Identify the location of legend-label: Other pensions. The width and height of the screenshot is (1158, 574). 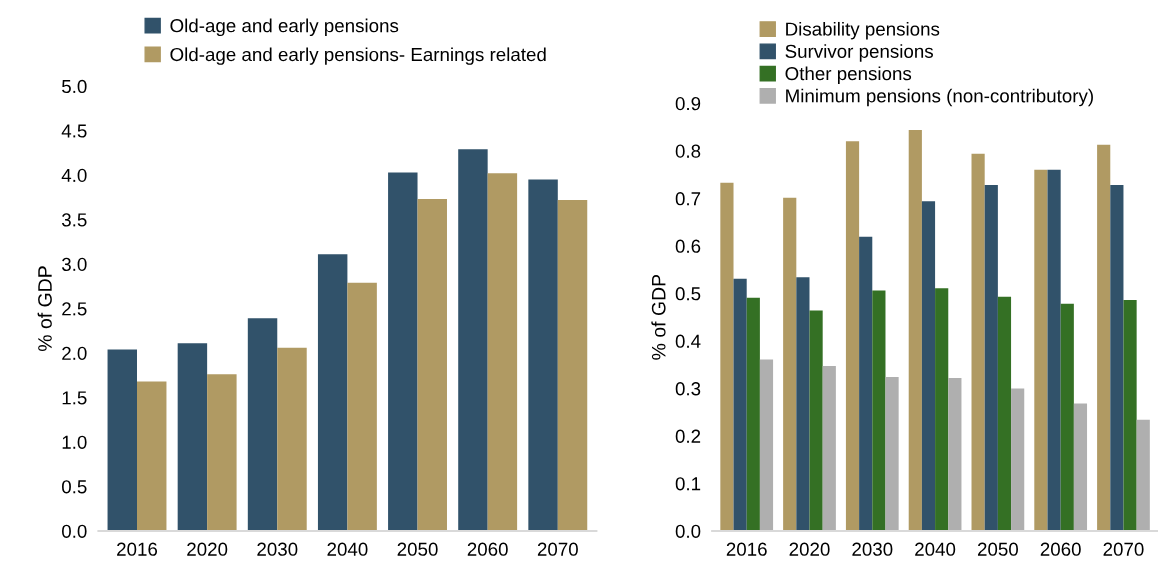
(848, 75).